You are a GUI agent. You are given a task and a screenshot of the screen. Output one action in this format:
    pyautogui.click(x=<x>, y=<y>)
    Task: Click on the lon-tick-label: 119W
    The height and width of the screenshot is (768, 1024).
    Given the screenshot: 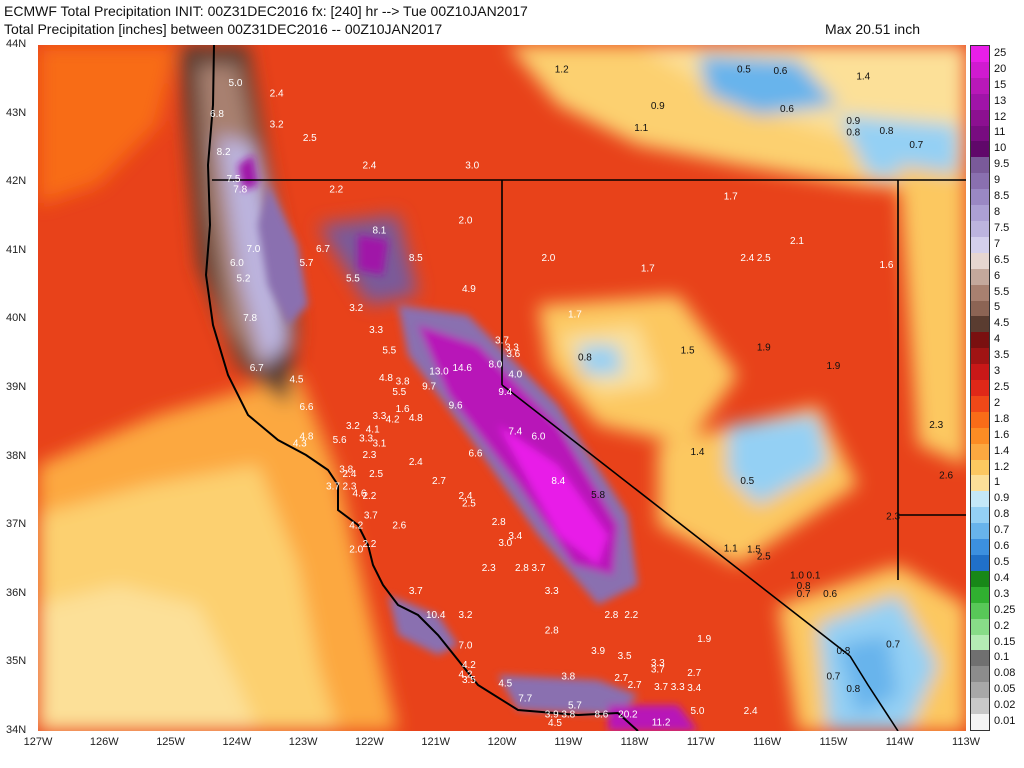 What is the action you would take?
    pyautogui.click(x=568, y=742)
    